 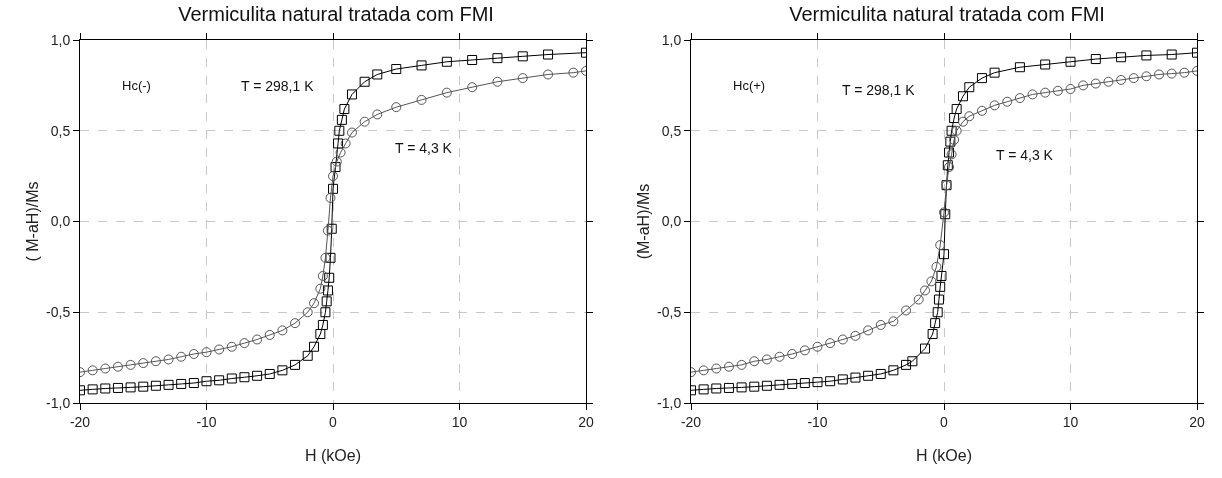 I want to click on annotation: T = 298,1 K, so click(x=278, y=86).